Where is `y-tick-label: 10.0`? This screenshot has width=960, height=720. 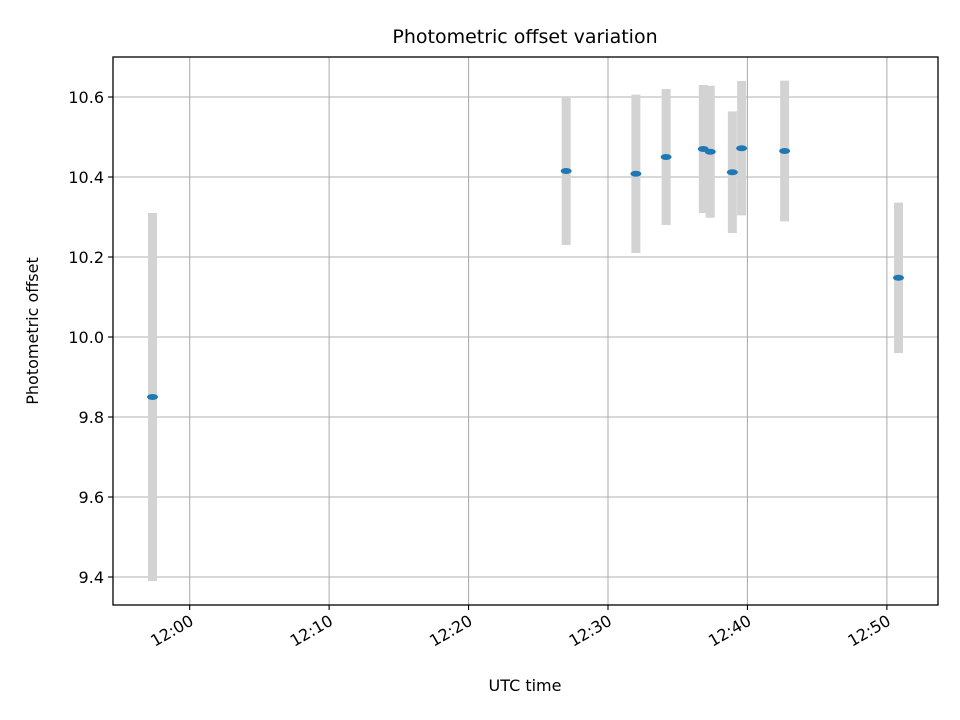 y-tick-label: 10.0 is located at coordinates (86, 337).